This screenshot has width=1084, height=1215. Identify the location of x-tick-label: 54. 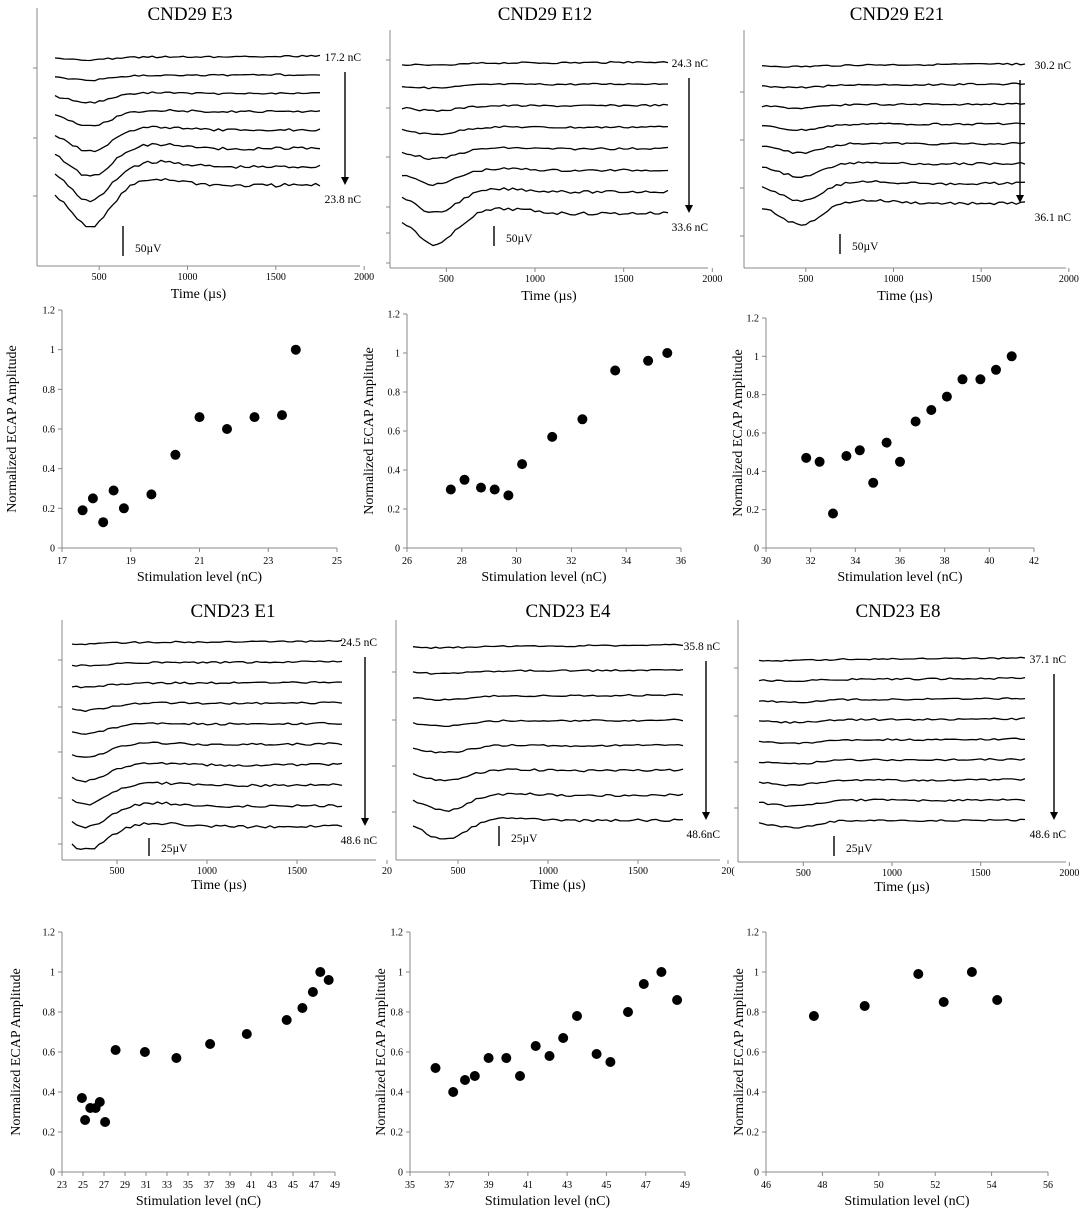
(992, 1185).